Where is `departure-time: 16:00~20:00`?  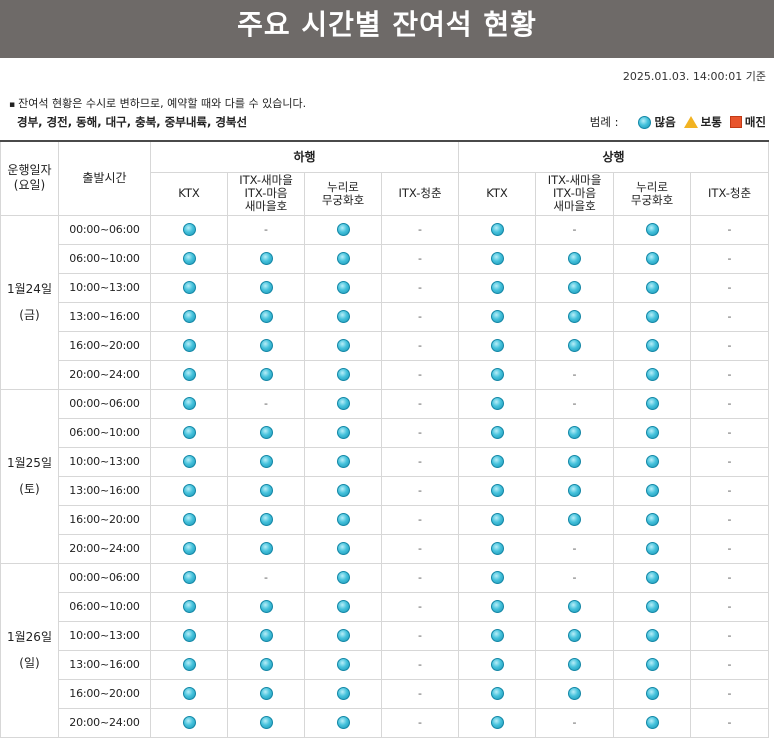 departure-time: 16:00~20:00 is located at coordinates (104, 519).